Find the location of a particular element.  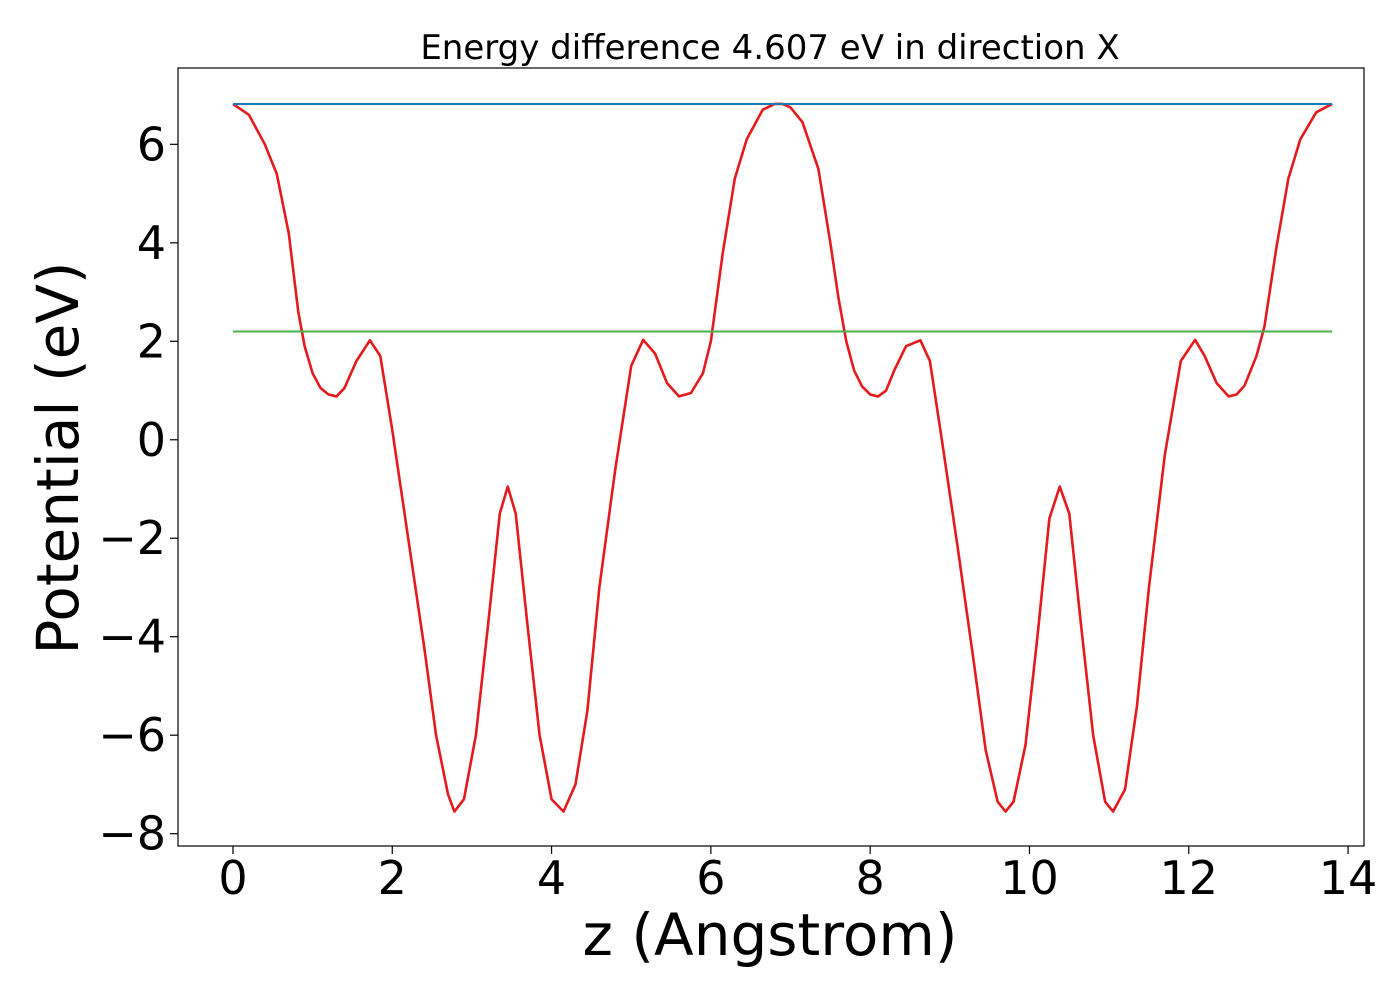

x-axis-ticks: 0 2 4 6 8 10 12 14 is located at coordinates (797, 875).